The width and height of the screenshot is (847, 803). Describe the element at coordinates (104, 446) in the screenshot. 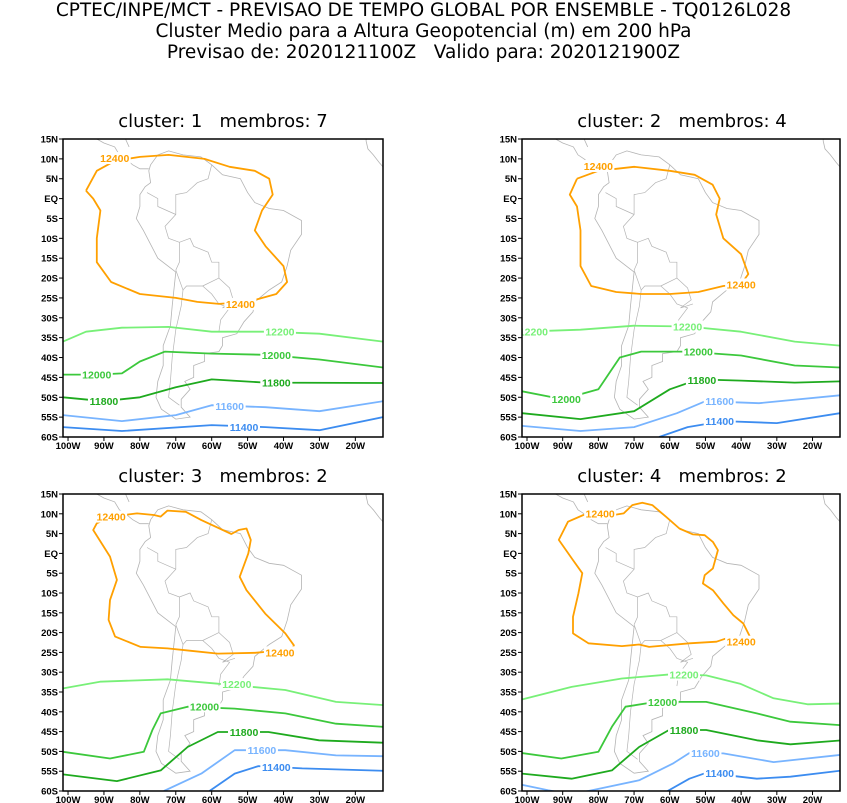

I see `lon-tick-label: 90W` at that location.